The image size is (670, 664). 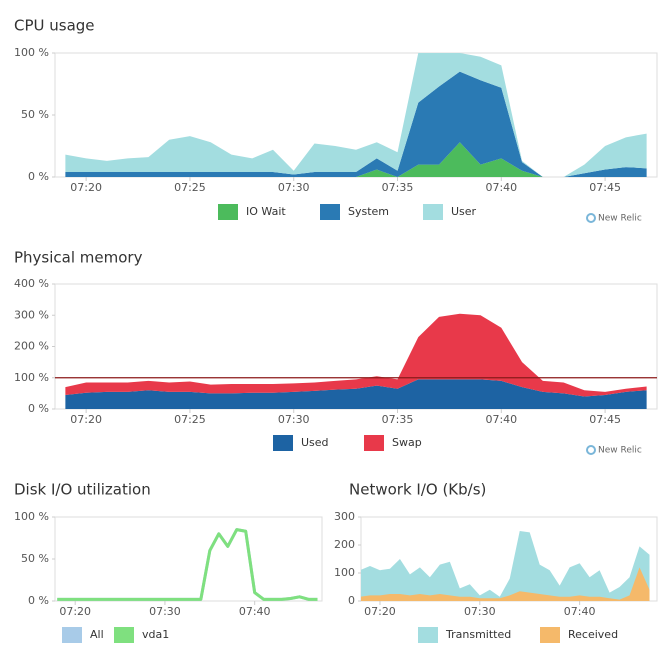 I want to click on chart-title: Disk I/O utilization, so click(x=82, y=490).